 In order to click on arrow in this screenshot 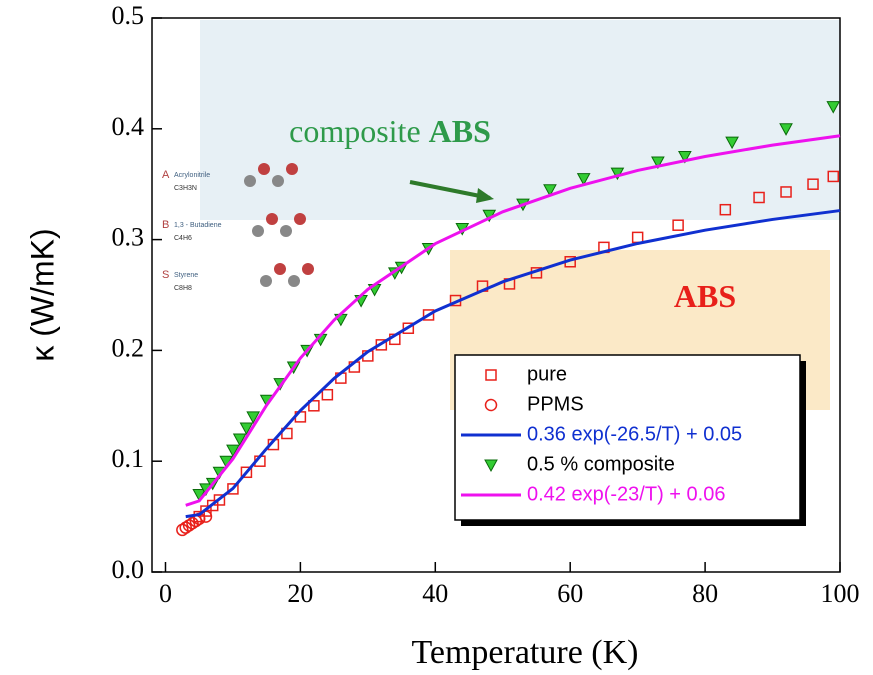, I will do `click(450, 190)`.